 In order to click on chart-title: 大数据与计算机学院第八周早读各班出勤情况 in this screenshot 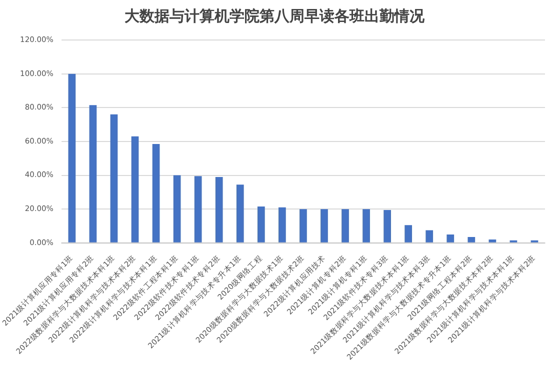, I will do `click(275, 15)`.